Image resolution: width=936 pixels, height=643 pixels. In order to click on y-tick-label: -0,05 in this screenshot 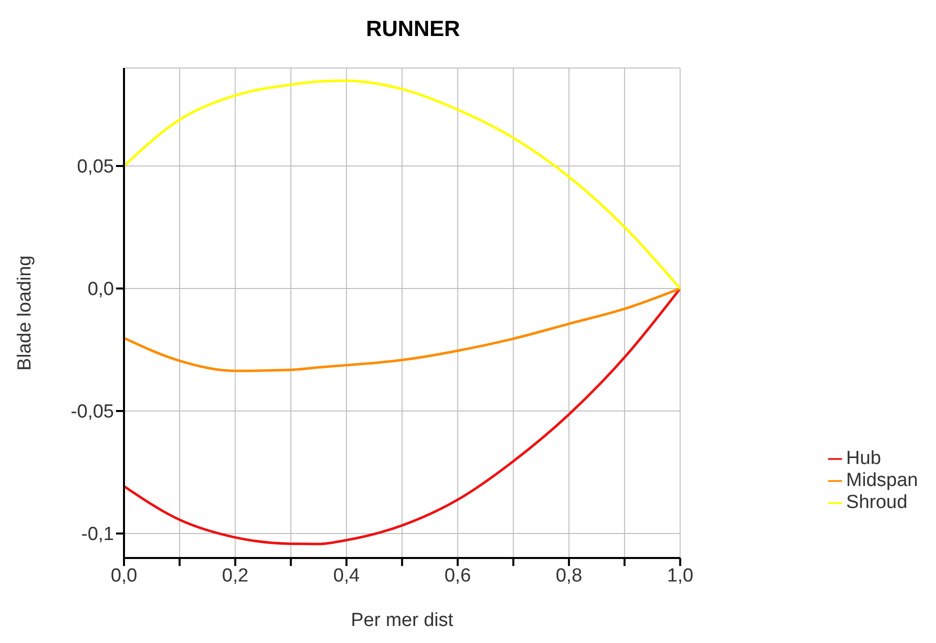, I will do `click(92, 412)`.